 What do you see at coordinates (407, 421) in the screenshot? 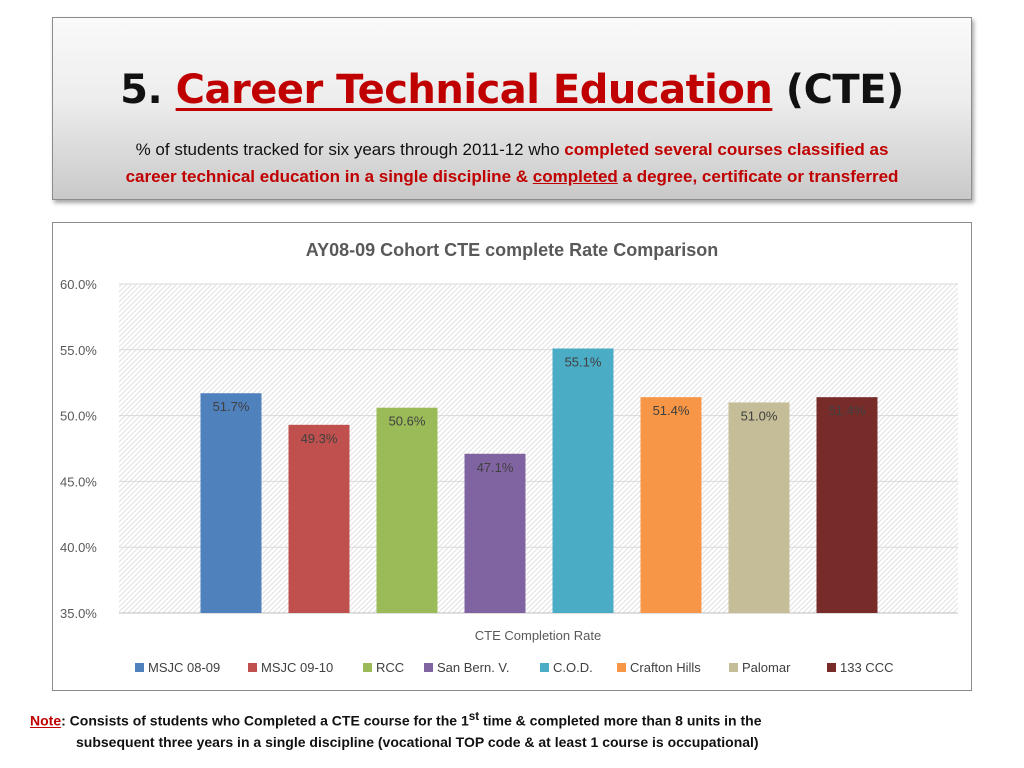
I see `data-label: 50.6%` at bounding box center [407, 421].